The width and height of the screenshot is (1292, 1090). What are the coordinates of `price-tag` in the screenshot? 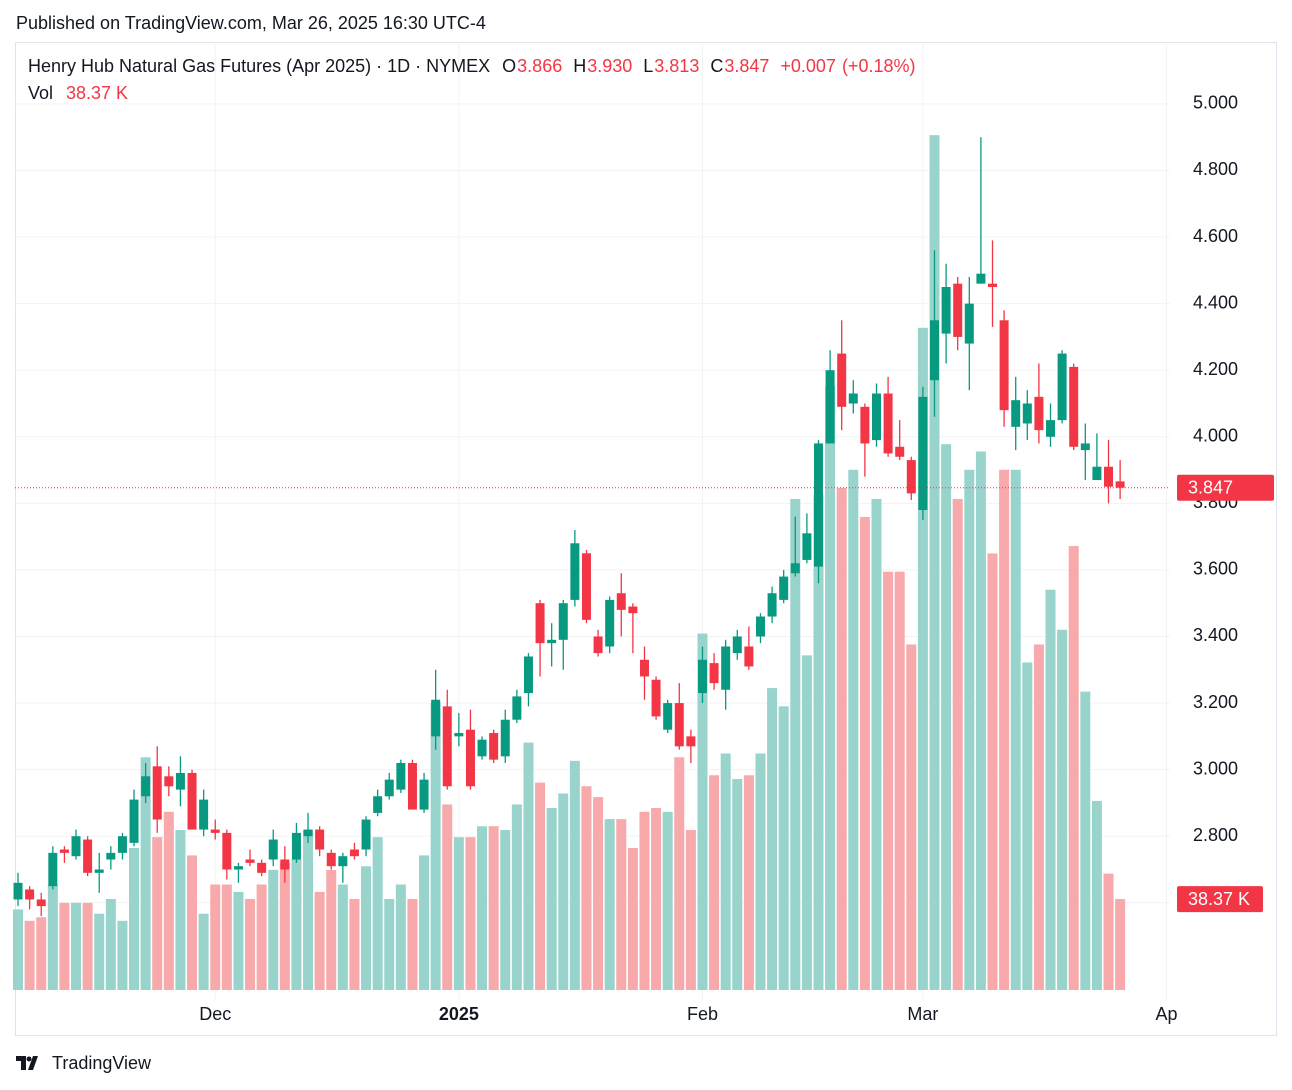 It's located at (1225, 487).